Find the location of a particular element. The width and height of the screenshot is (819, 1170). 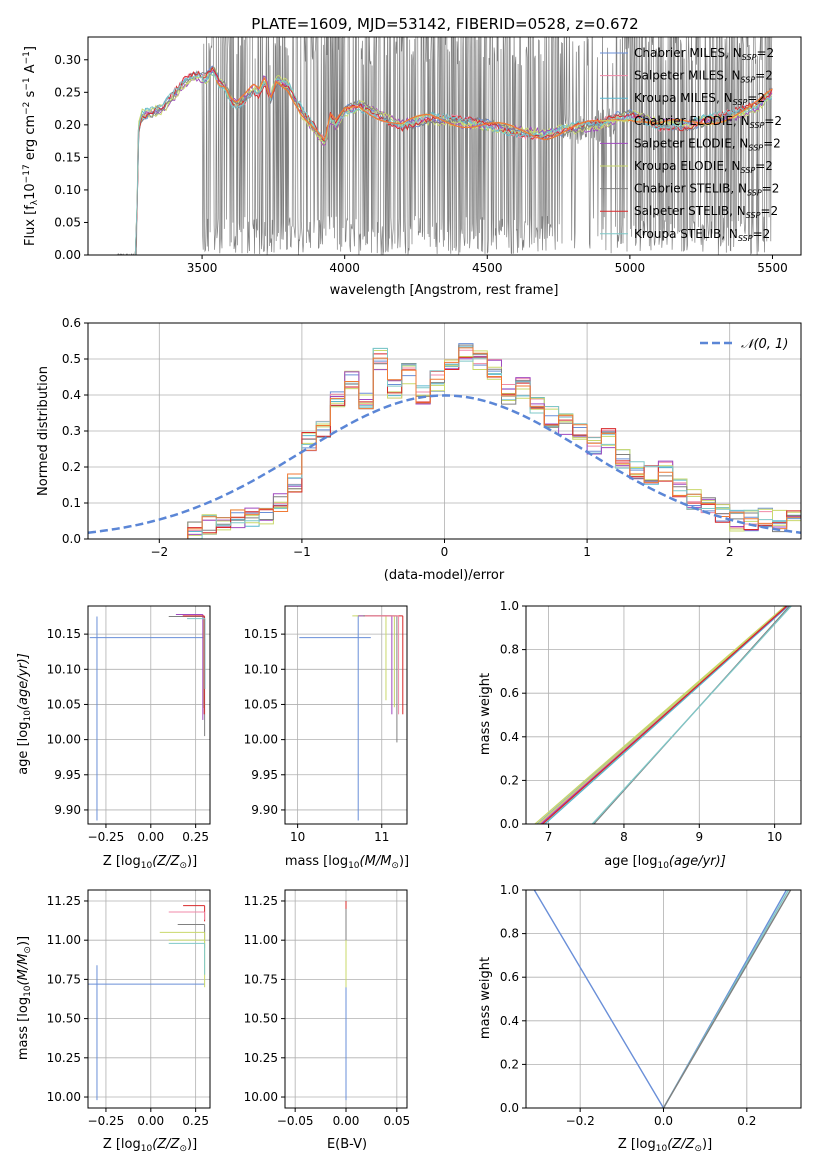

residuals-xlabel: (data-model)/error is located at coordinates (444, 575).